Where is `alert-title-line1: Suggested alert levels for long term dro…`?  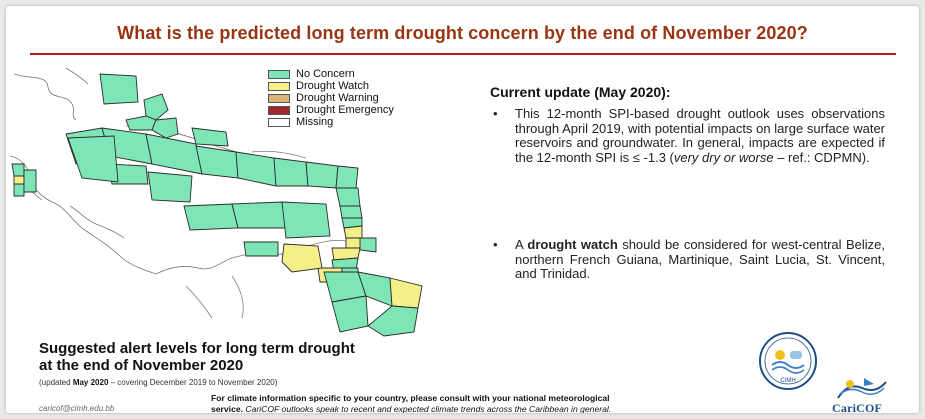 alert-title-line1: Suggested alert levels for long term dro… is located at coordinates (197, 348).